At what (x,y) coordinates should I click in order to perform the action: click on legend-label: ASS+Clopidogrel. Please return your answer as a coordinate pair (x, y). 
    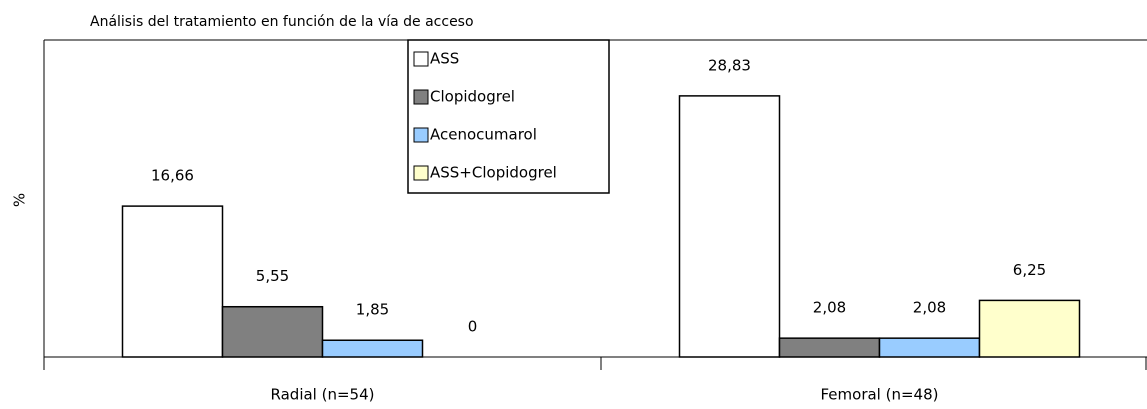
    Looking at the image, I should click on (493, 173).